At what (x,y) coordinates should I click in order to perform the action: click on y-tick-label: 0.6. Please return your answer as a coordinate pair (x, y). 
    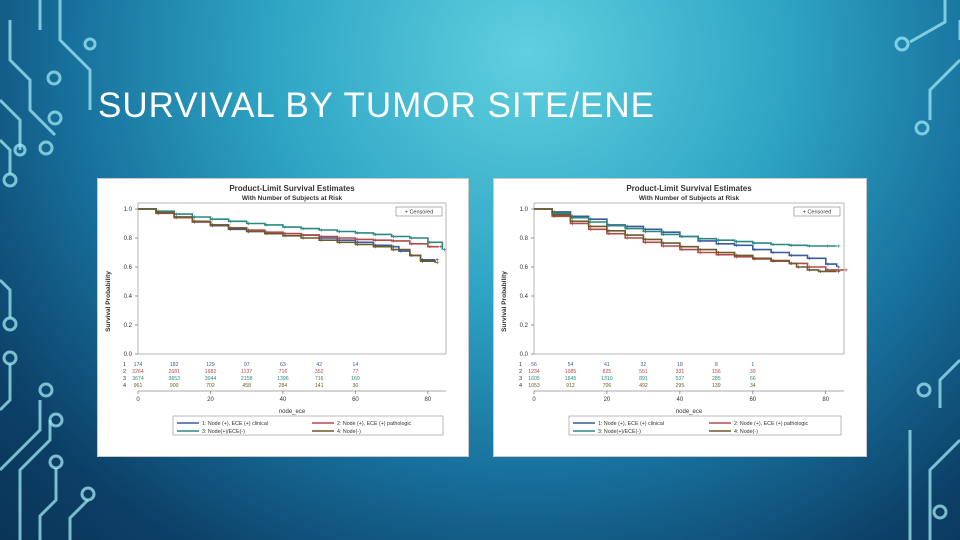
    Looking at the image, I should click on (524, 268).